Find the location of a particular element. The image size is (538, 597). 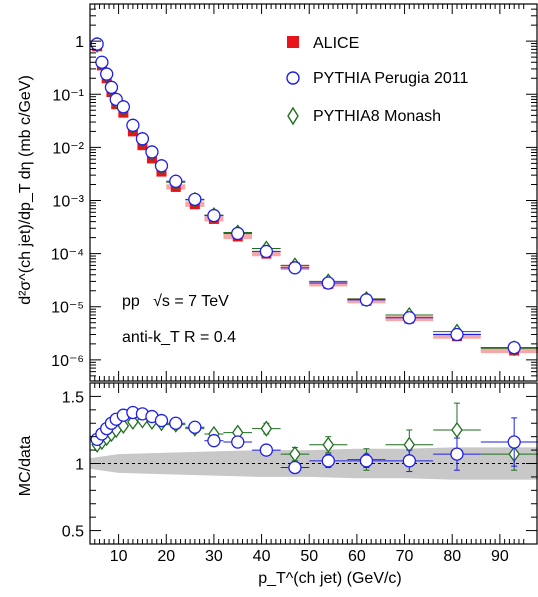

x-tick-label: 10 is located at coordinates (119, 556).